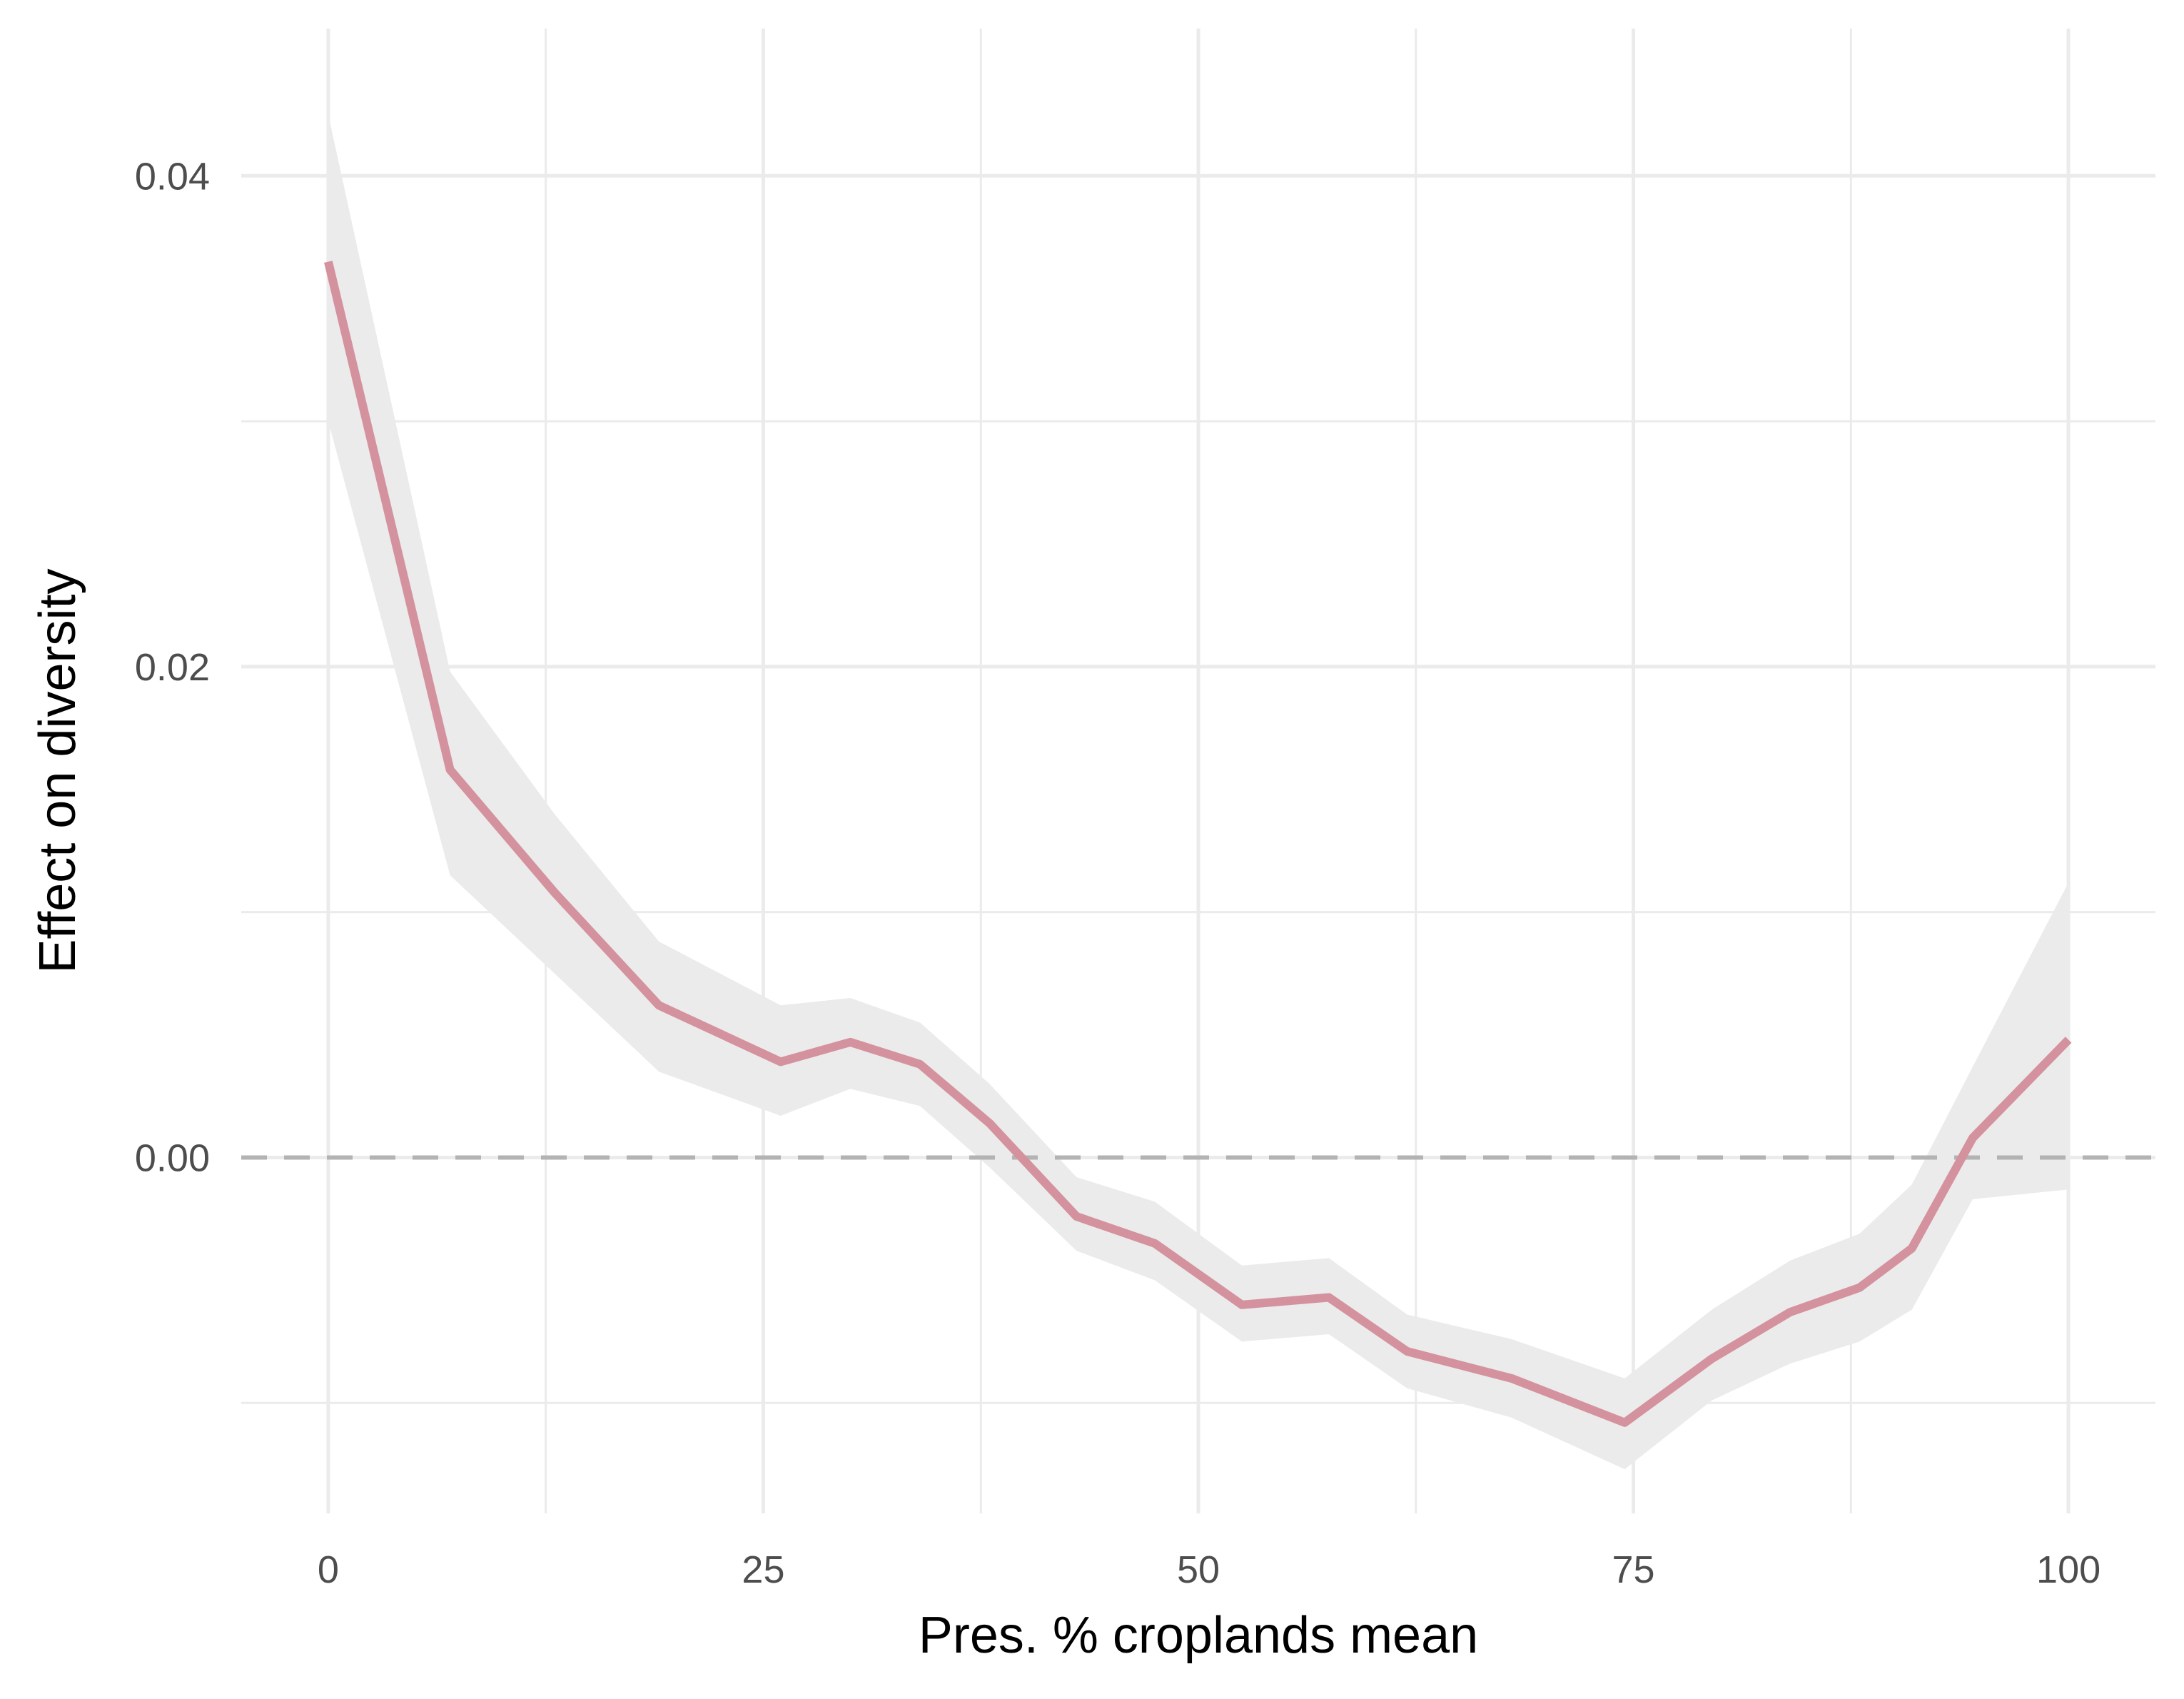  What do you see at coordinates (172, 176) in the screenshot?
I see `y-tick-label: 0.04` at bounding box center [172, 176].